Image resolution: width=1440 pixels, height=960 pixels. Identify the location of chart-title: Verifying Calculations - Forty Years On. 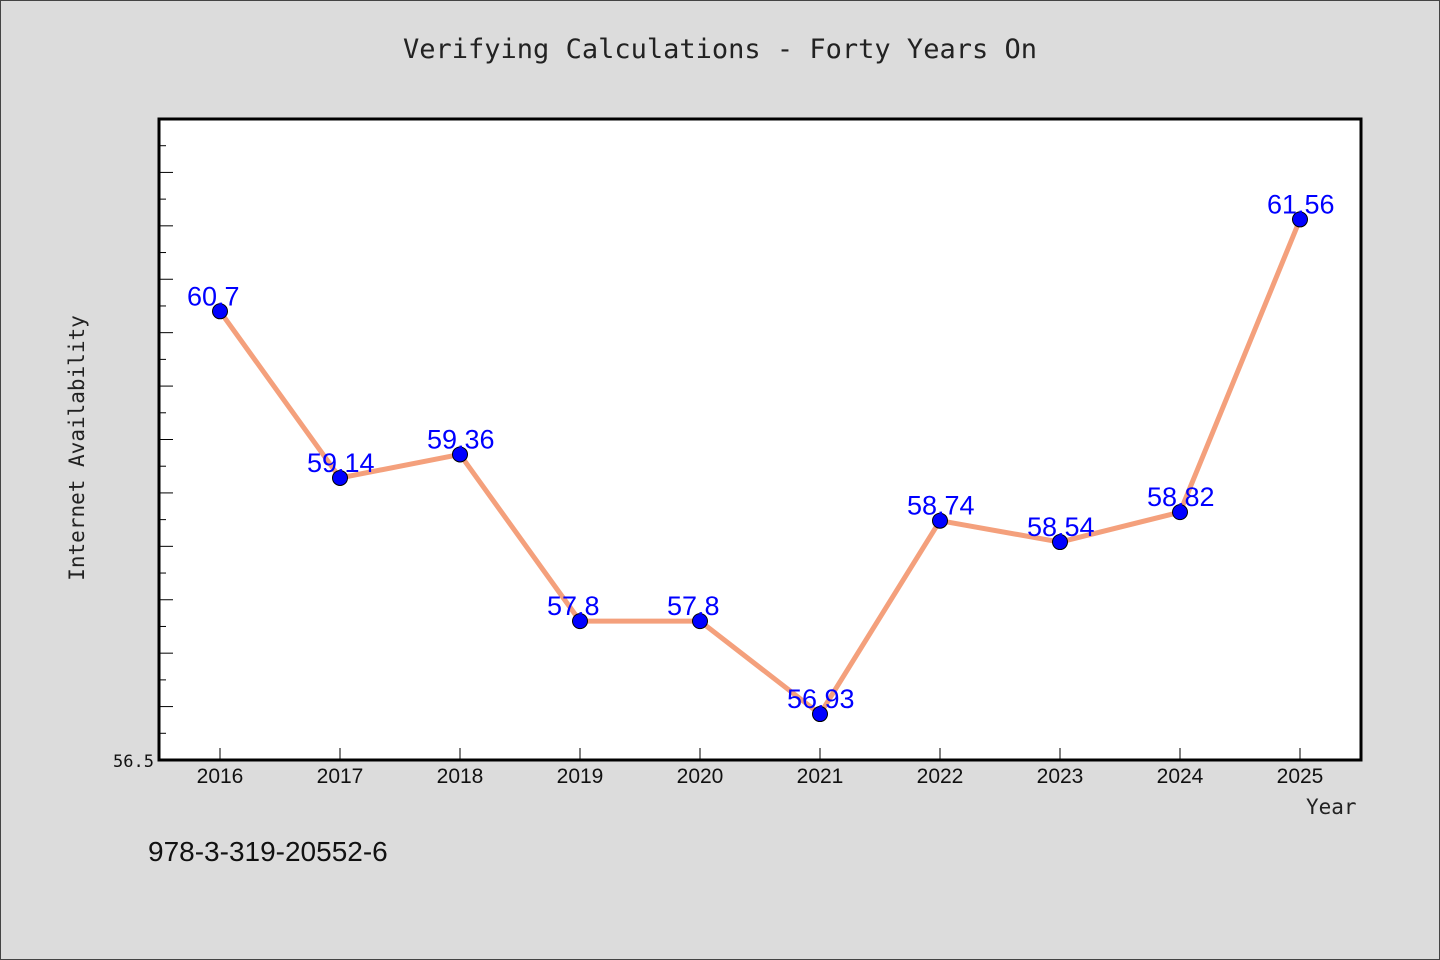
(720, 49).